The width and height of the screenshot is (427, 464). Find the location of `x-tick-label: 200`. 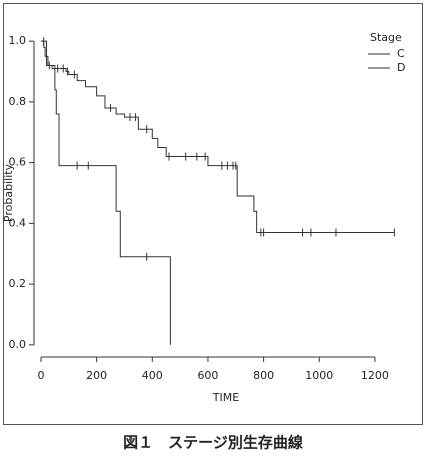

x-tick-label: 200 is located at coordinates (96, 375).